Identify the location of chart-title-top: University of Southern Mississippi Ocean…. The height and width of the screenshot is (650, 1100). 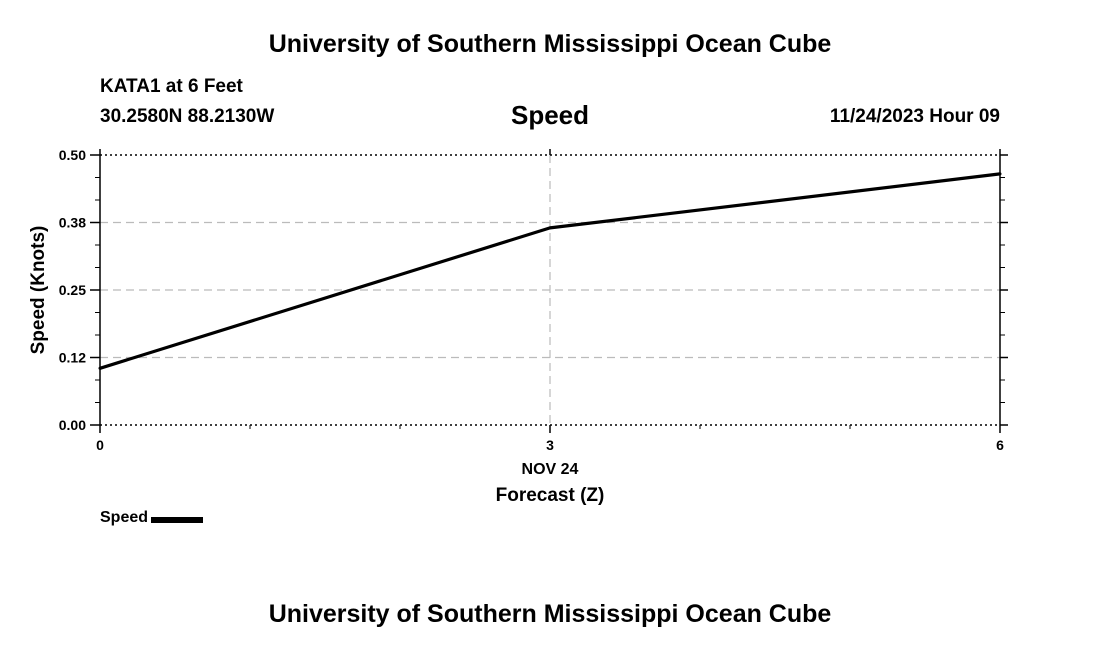
(550, 44).